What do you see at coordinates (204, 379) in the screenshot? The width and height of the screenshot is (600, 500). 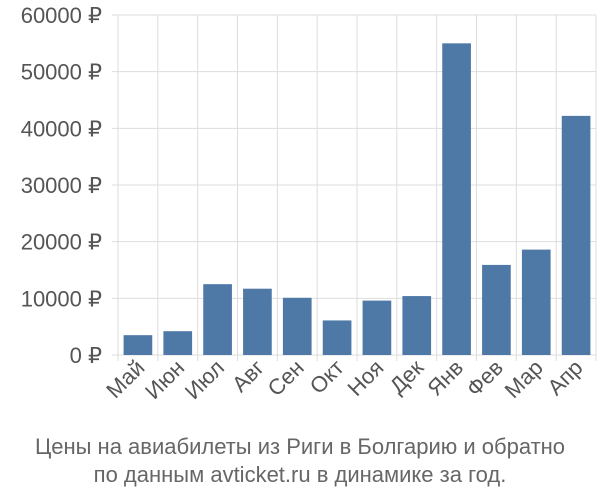 I see `x-tick-label: Июл` at bounding box center [204, 379].